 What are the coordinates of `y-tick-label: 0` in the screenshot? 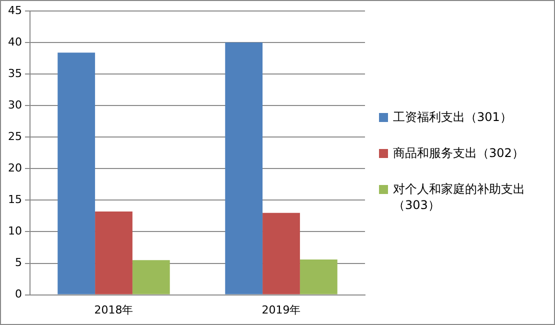 It's located at (18, 294).